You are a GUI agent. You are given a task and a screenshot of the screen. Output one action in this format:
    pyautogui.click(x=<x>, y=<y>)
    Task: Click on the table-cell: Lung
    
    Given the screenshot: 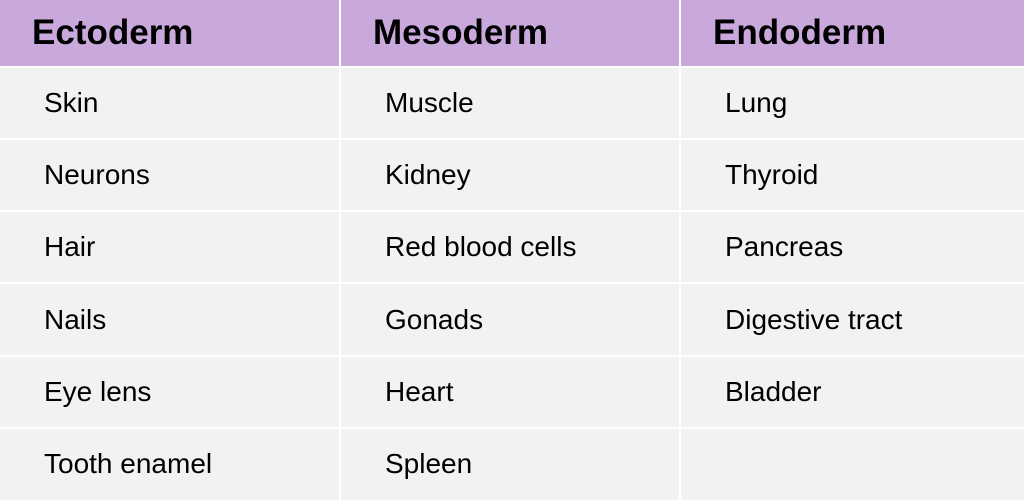 What is the action you would take?
    pyautogui.click(x=852, y=104)
    